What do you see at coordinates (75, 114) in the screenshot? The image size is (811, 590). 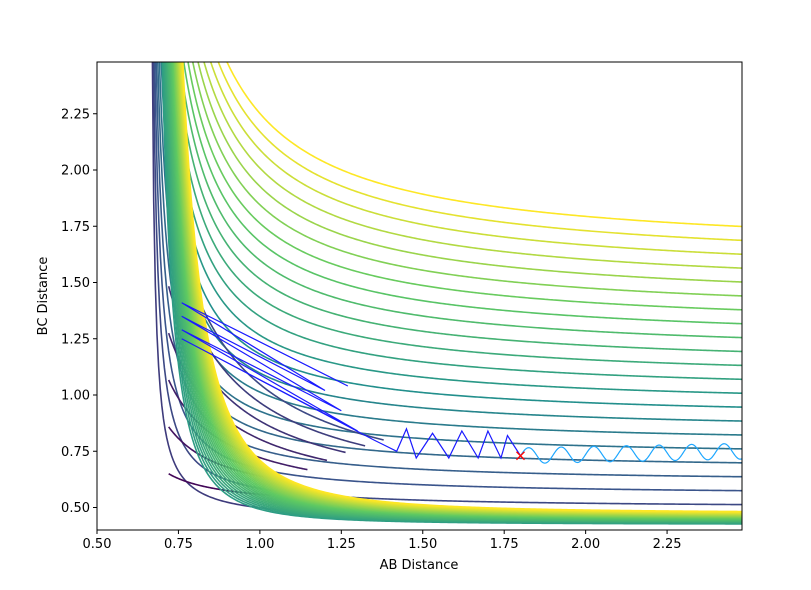 I see `y-tick-label: 2.25` at bounding box center [75, 114].